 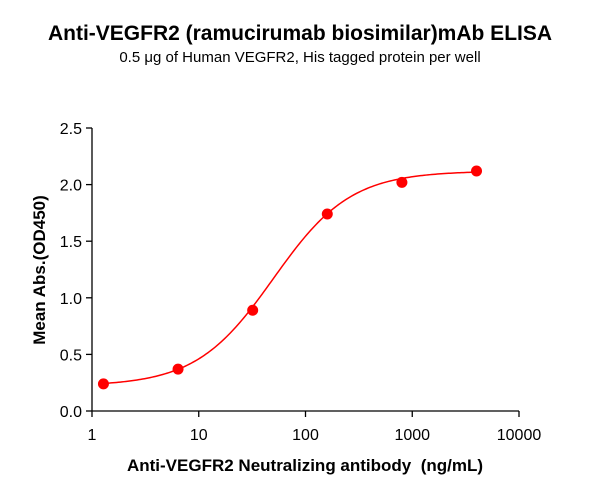 I want to click on y-axis-label: Mean Abs.(OD450), so click(x=39, y=270).